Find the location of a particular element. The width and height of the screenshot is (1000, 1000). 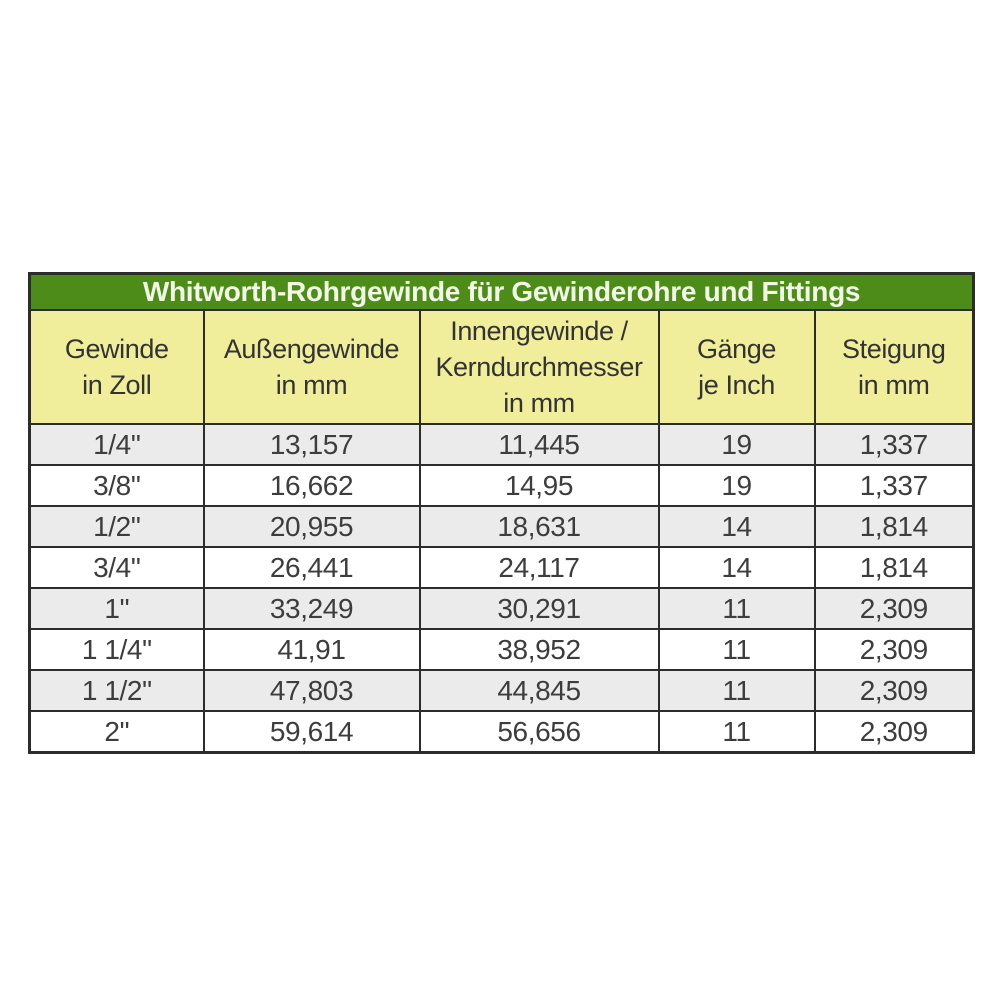

table-cell: 41,91 is located at coordinates (311, 649).